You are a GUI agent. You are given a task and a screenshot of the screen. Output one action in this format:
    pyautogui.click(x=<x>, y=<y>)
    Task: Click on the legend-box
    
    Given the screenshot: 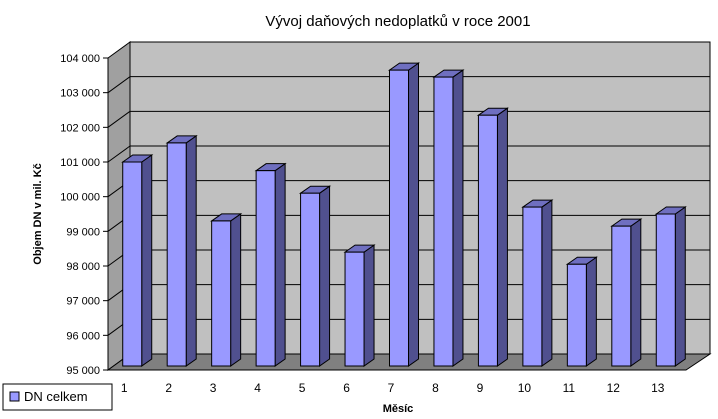 What is the action you would take?
    pyautogui.click(x=57, y=397)
    